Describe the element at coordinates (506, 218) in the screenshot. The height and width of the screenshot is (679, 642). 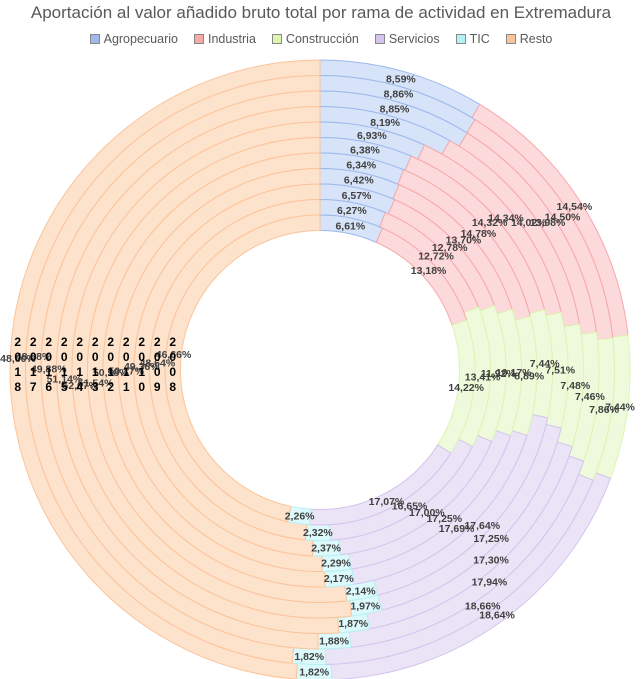
I see `data-label: 14,34%` at that location.